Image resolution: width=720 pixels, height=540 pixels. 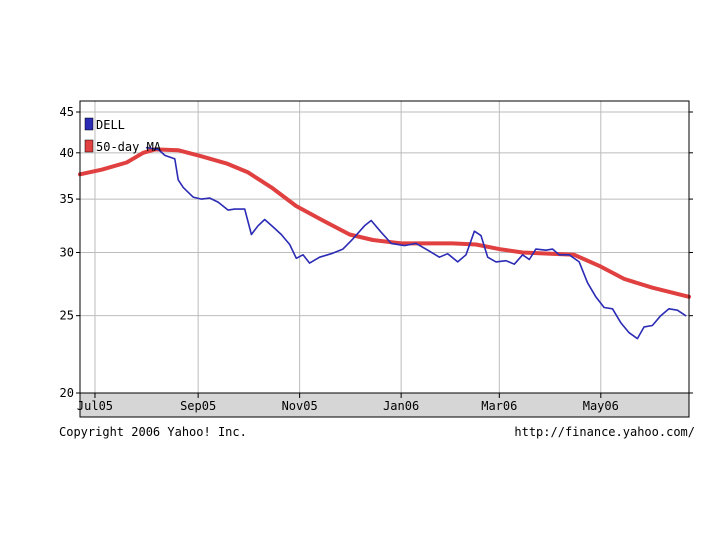 What do you see at coordinates (67, 393) in the screenshot?
I see `y-tick-label: 20` at bounding box center [67, 393].